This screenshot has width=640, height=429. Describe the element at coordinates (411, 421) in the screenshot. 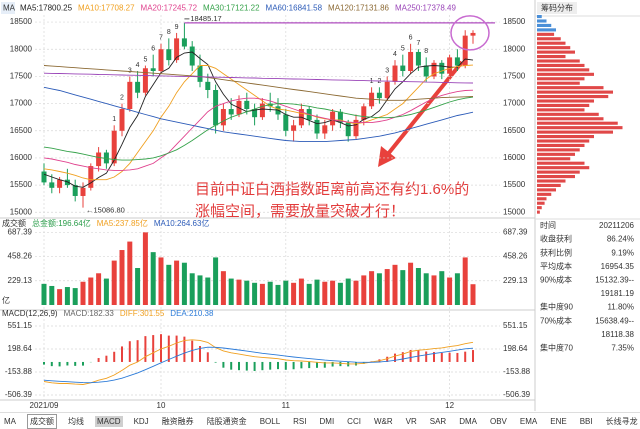

I see `toolbar-item: VR` at that location.